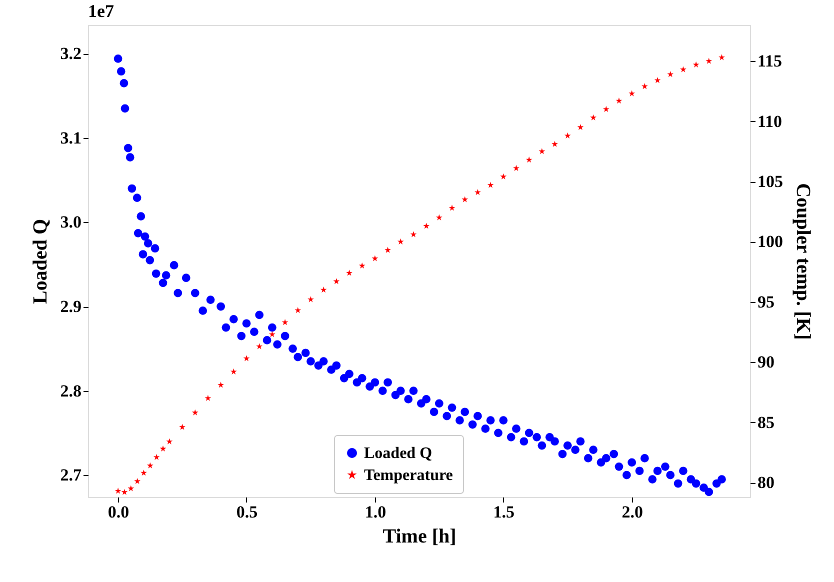 Image resolution: width=834 pixels, height=582 pixels. Describe the element at coordinates (770, 182) in the screenshot. I see `y2-tick-label: 105` at that location.